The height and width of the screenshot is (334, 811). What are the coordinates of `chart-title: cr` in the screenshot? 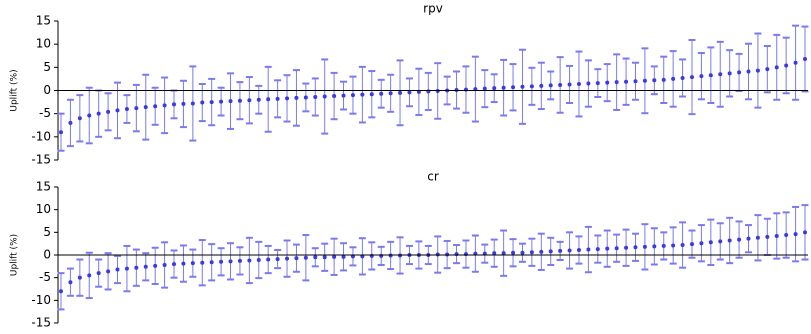 It's located at (433, 177).